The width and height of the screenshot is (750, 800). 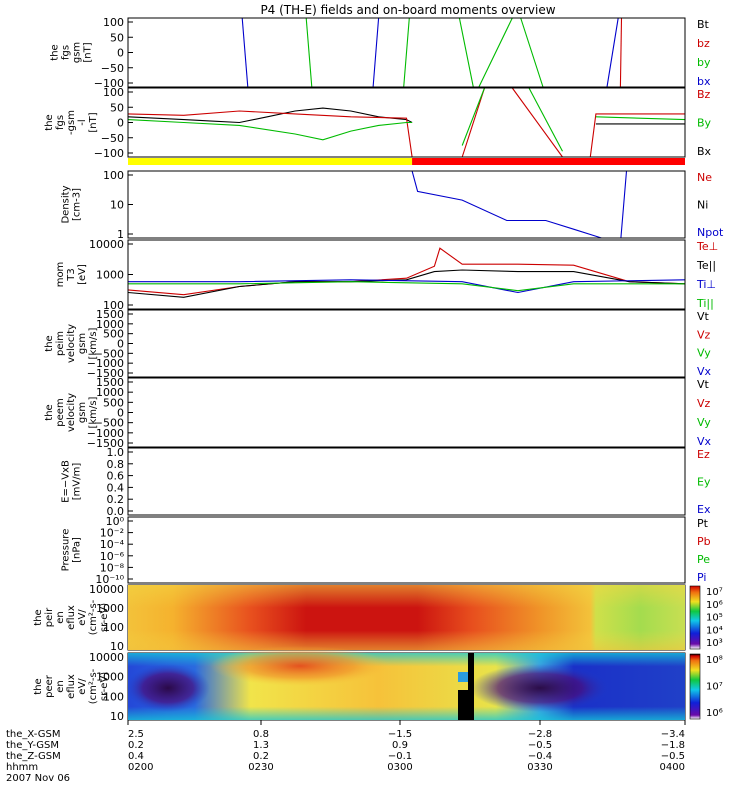 I want to click on legend-entry: Ex, so click(x=704, y=509).